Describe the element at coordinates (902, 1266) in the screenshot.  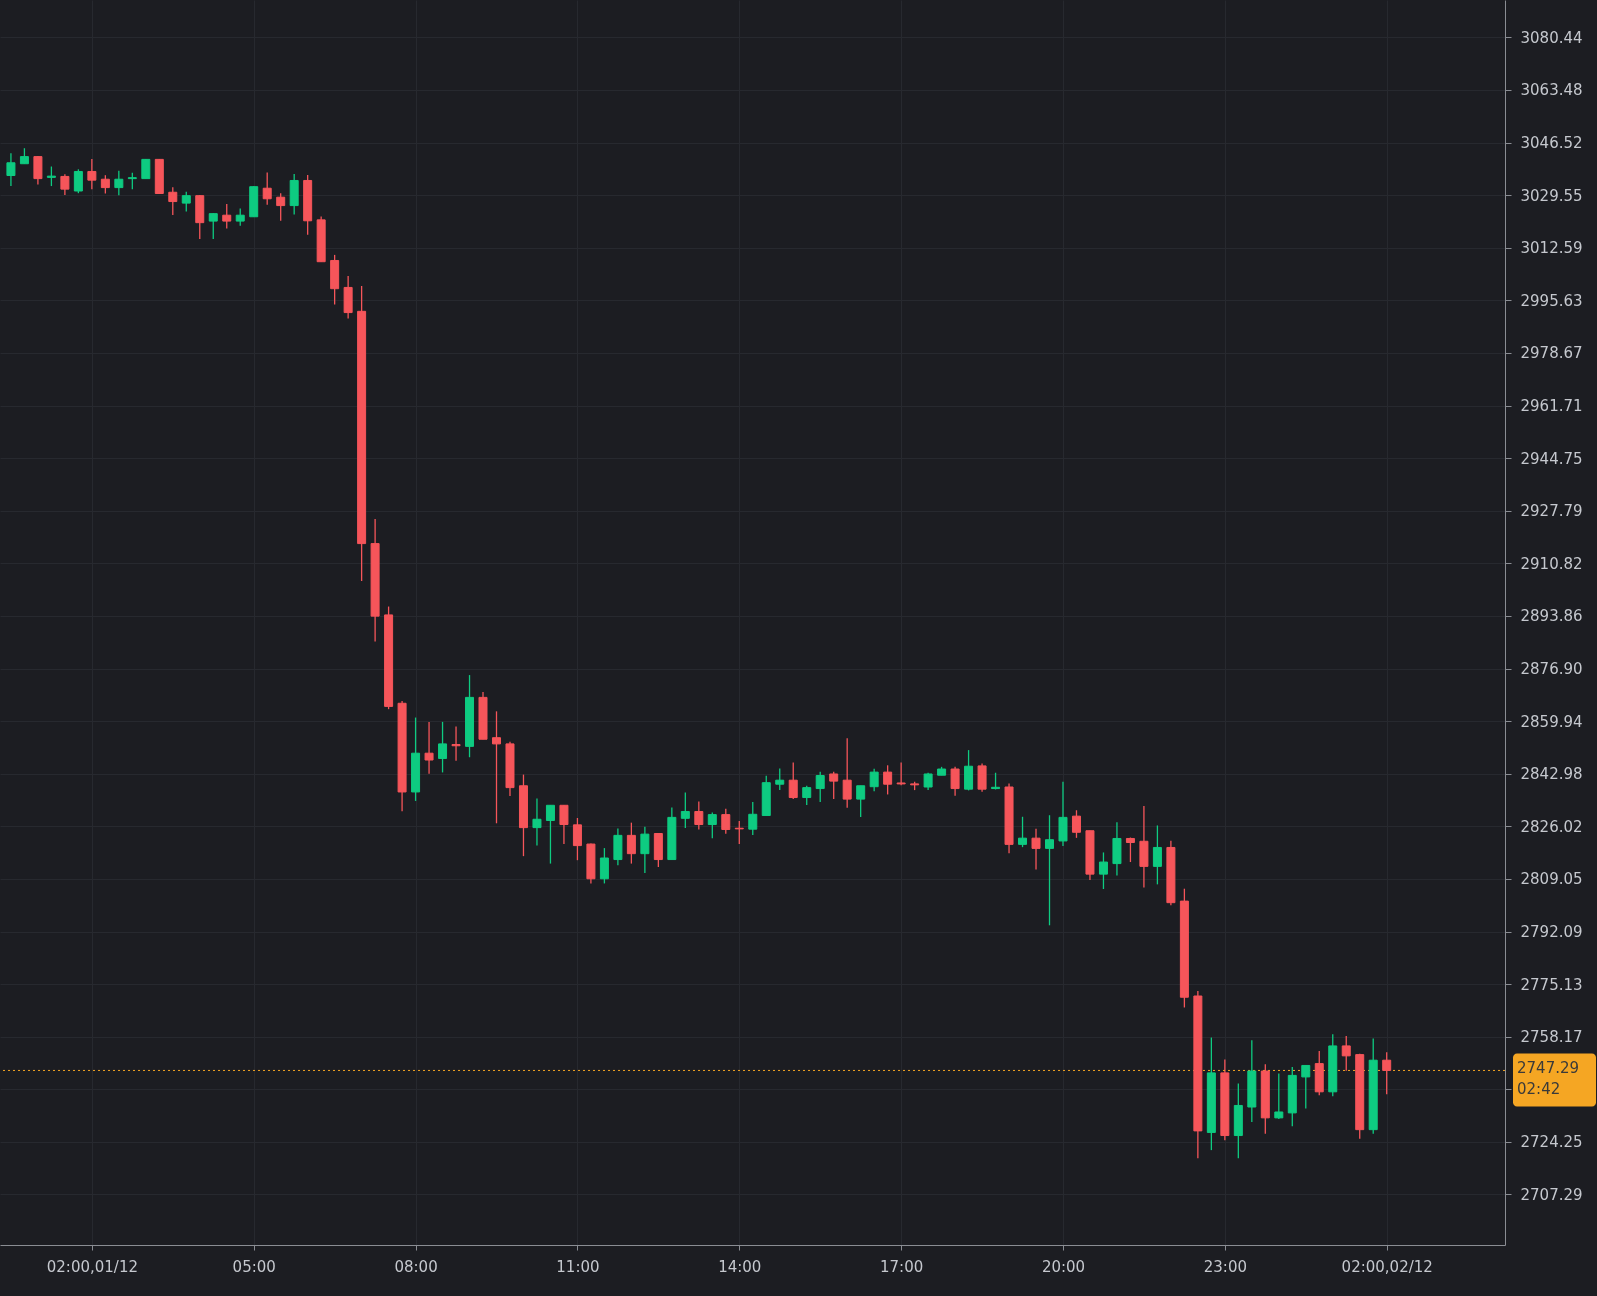
I see `x-tick-label: 17:00` at that location.